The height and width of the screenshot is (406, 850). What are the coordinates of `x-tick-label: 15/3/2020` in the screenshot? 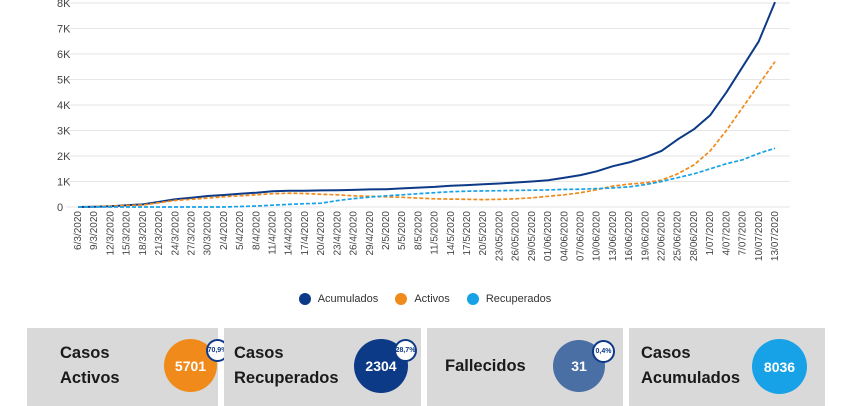 It's located at (127, 233).